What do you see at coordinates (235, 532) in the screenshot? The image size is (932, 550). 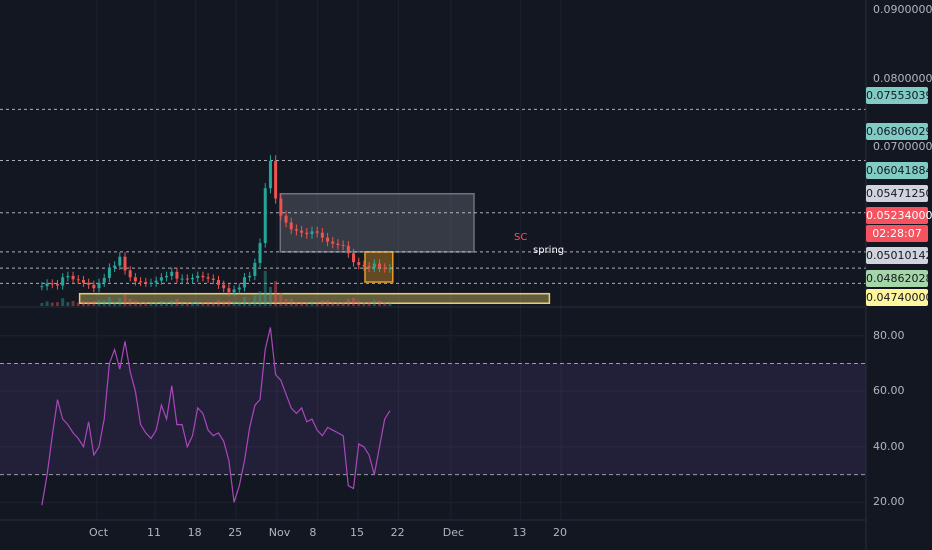 I see `time-tick-label: 25` at bounding box center [235, 532].